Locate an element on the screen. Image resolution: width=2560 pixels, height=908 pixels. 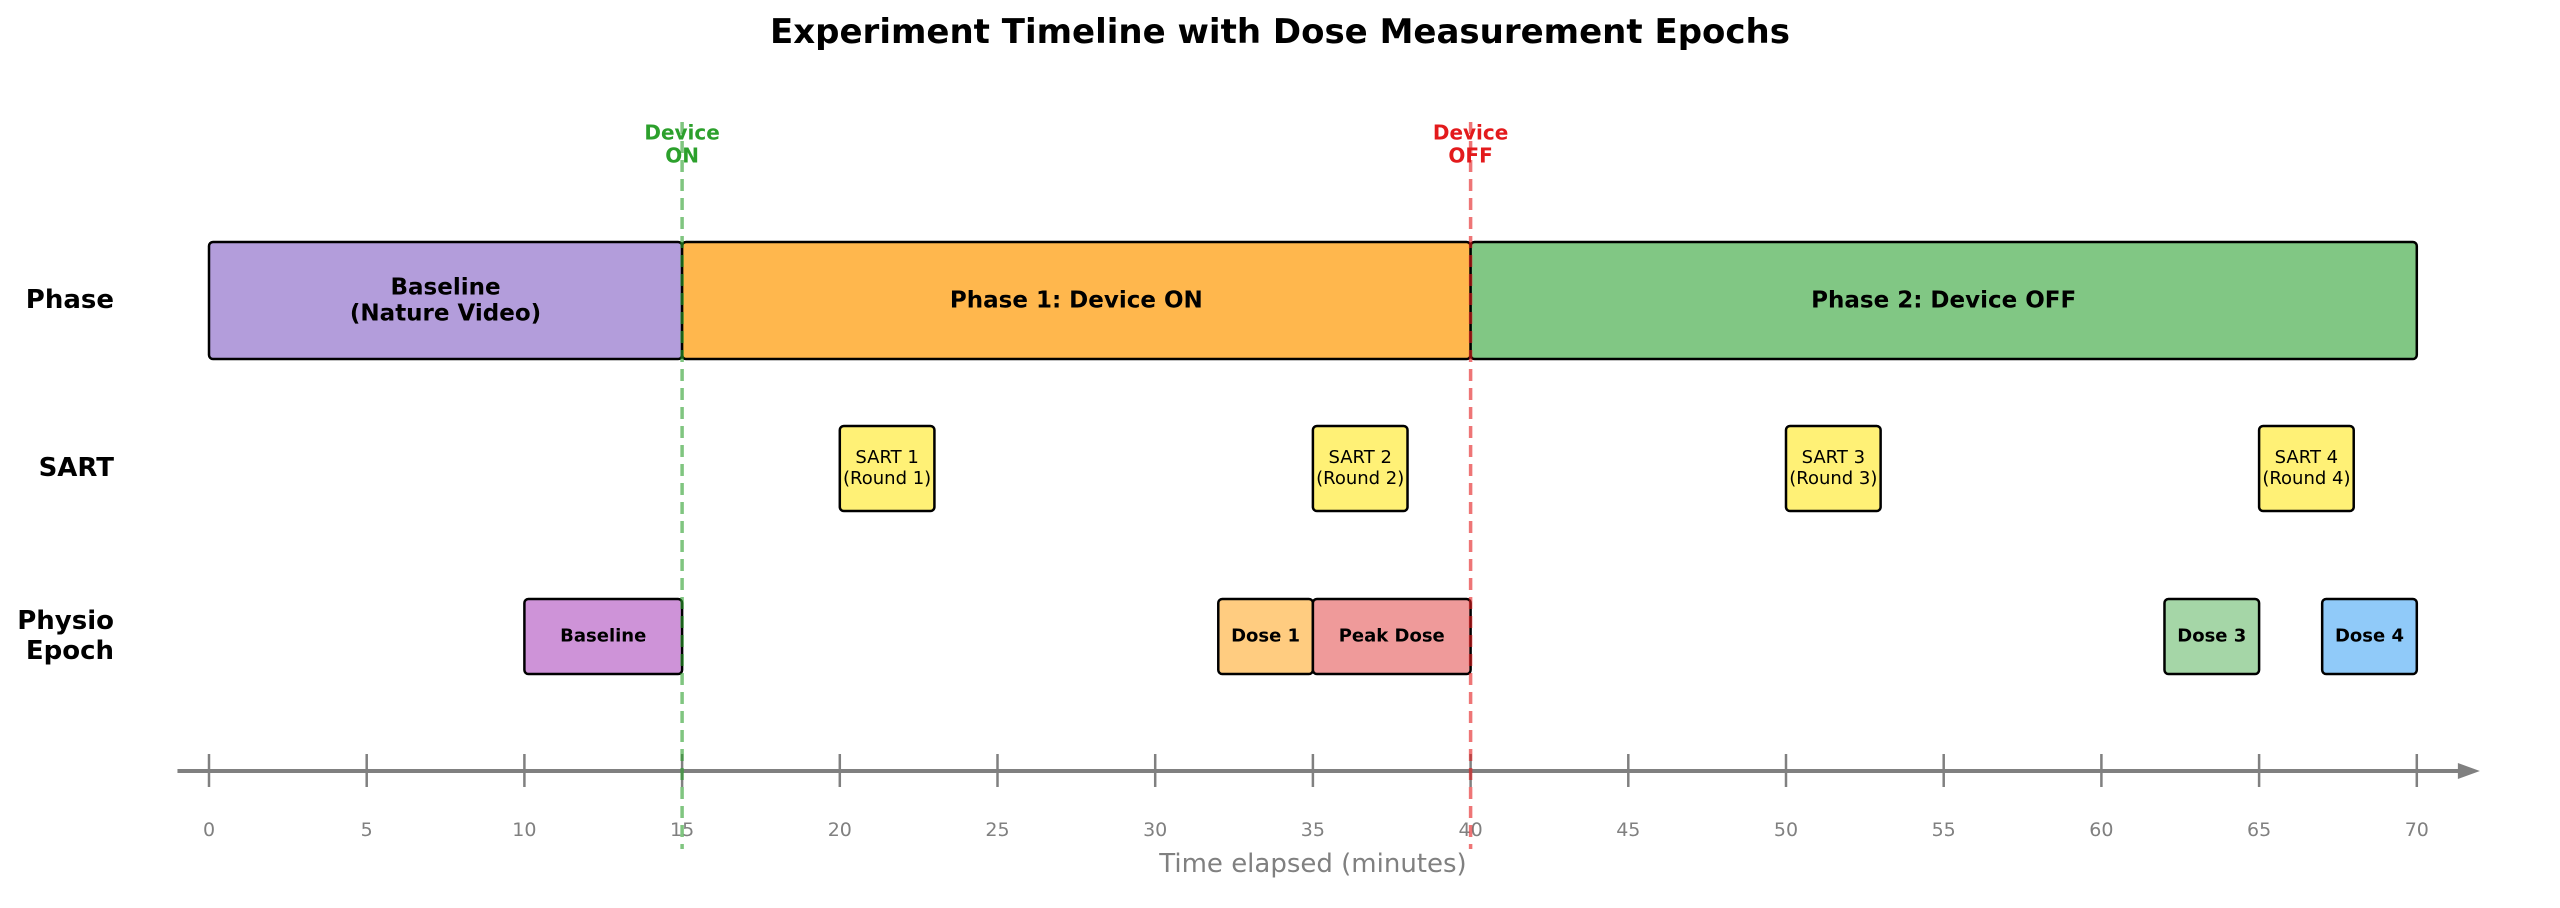
row-label: Phase is located at coordinates (70, 300).